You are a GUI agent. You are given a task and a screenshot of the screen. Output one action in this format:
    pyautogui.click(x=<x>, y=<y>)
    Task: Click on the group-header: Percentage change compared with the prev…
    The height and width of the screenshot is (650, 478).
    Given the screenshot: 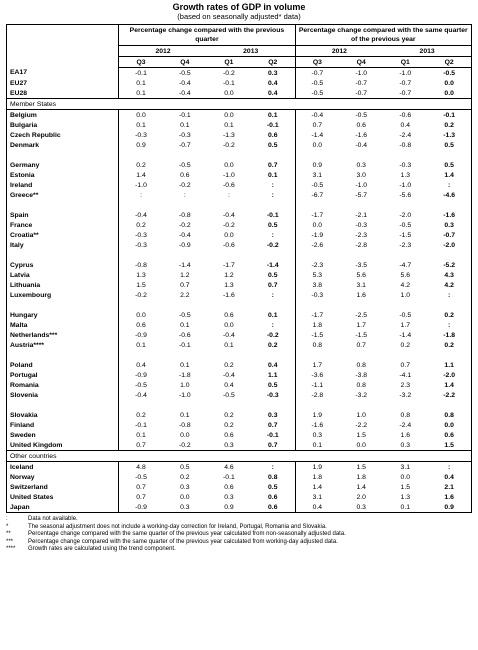 What is the action you would take?
    pyautogui.click(x=207, y=35)
    